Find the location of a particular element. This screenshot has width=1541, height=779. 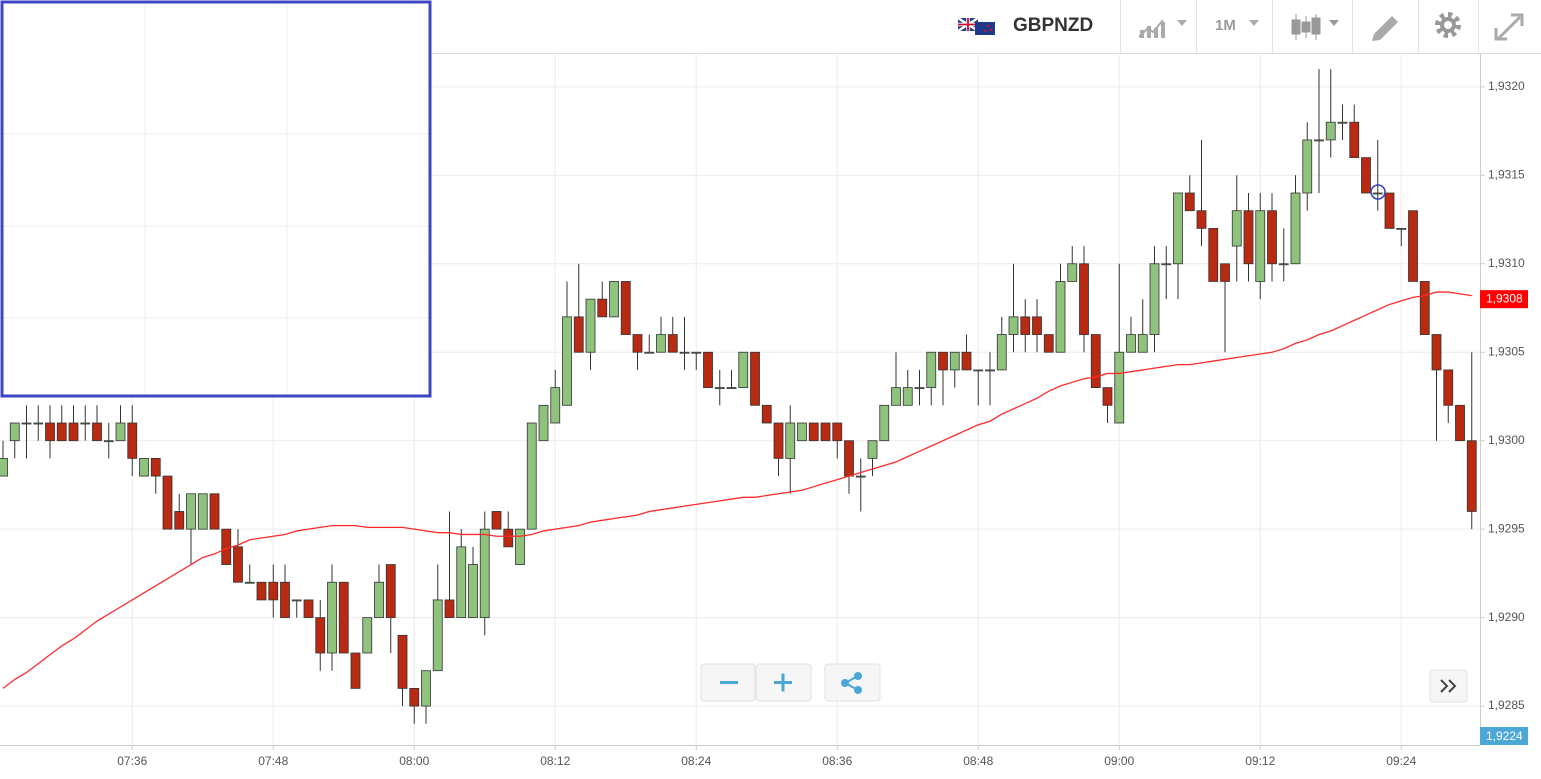

x-tick-label: 08:36 is located at coordinates (837, 761).